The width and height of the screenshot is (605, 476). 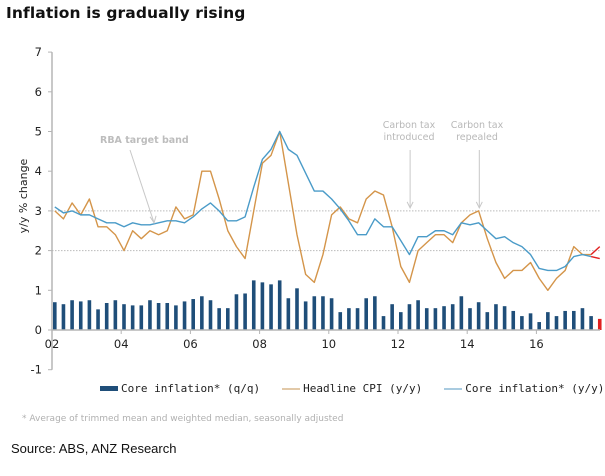 I want to click on annotation-carbon-tax-introduced-line: Carbon tax, so click(x=409, y=125).